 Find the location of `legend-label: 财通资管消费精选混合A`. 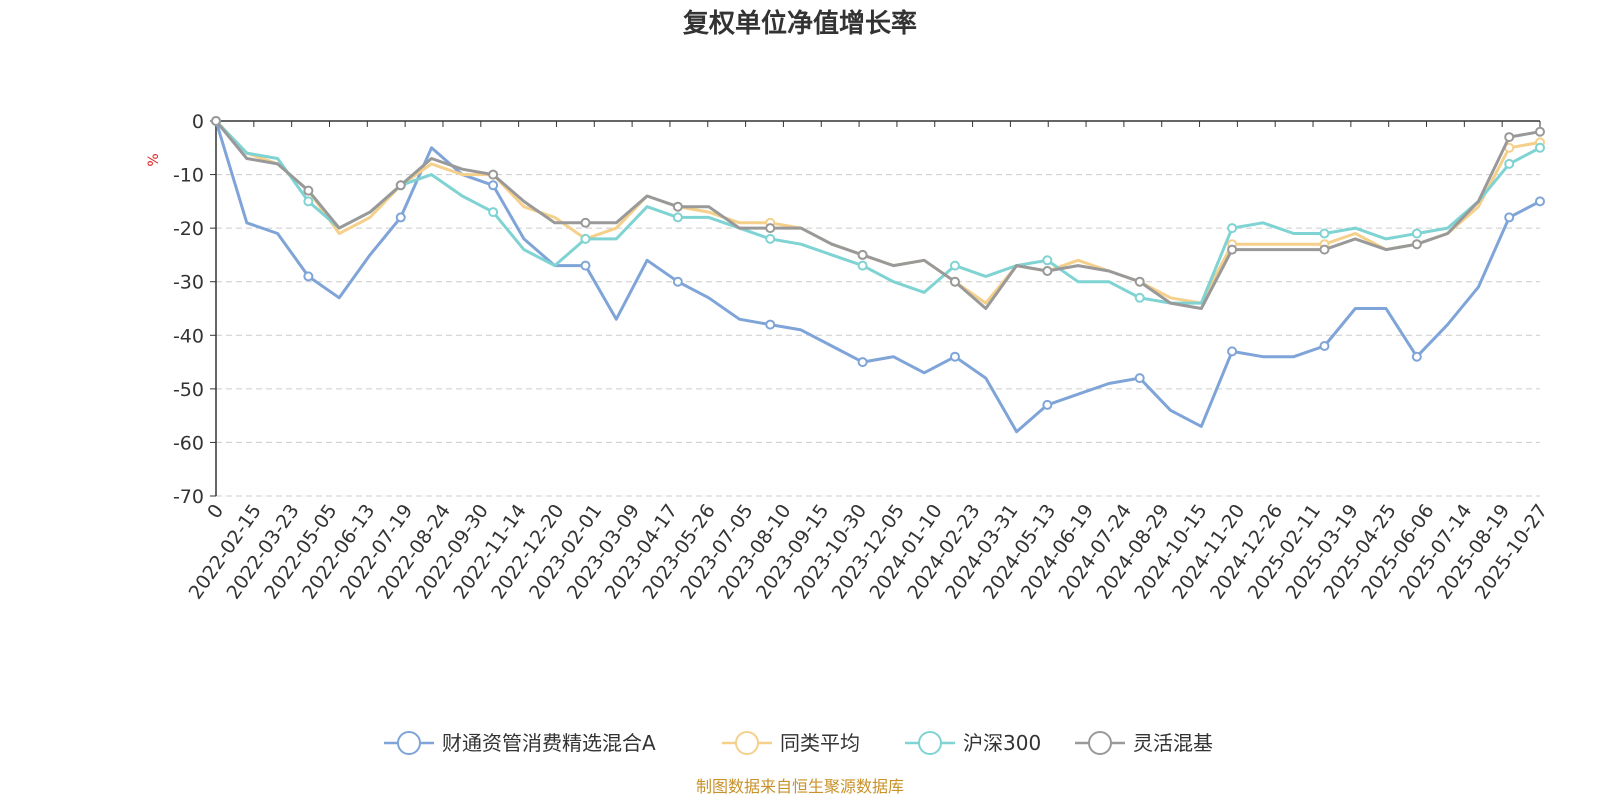

legend-label: 财通资管消费精选混合A is located at coordinates (549, 743).